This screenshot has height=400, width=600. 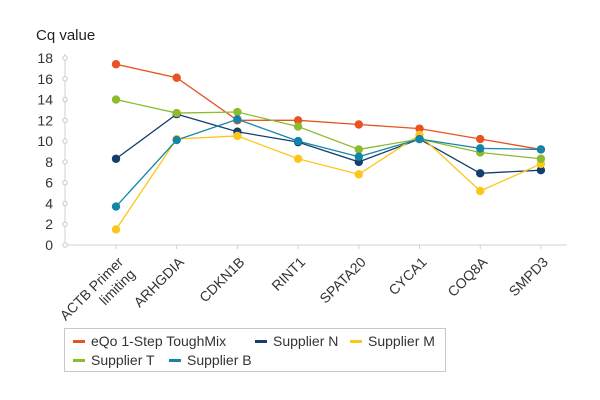 I want to click on y-tick-label: 18, so click(x=45, y=58).